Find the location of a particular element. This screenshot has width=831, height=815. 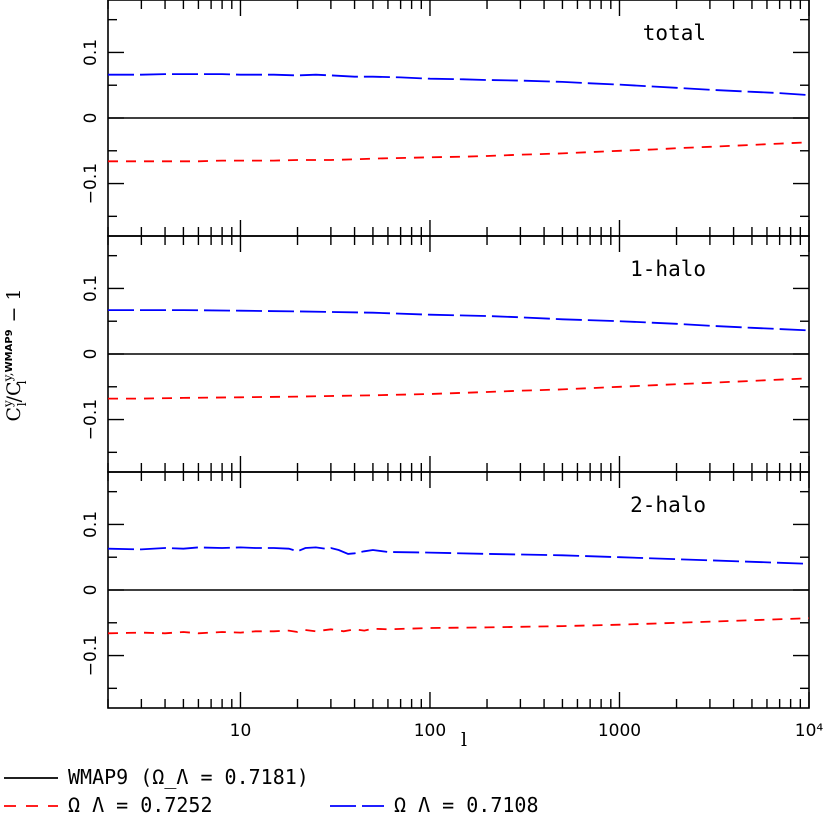

panel-label: total is located at coordinates (674, 33).